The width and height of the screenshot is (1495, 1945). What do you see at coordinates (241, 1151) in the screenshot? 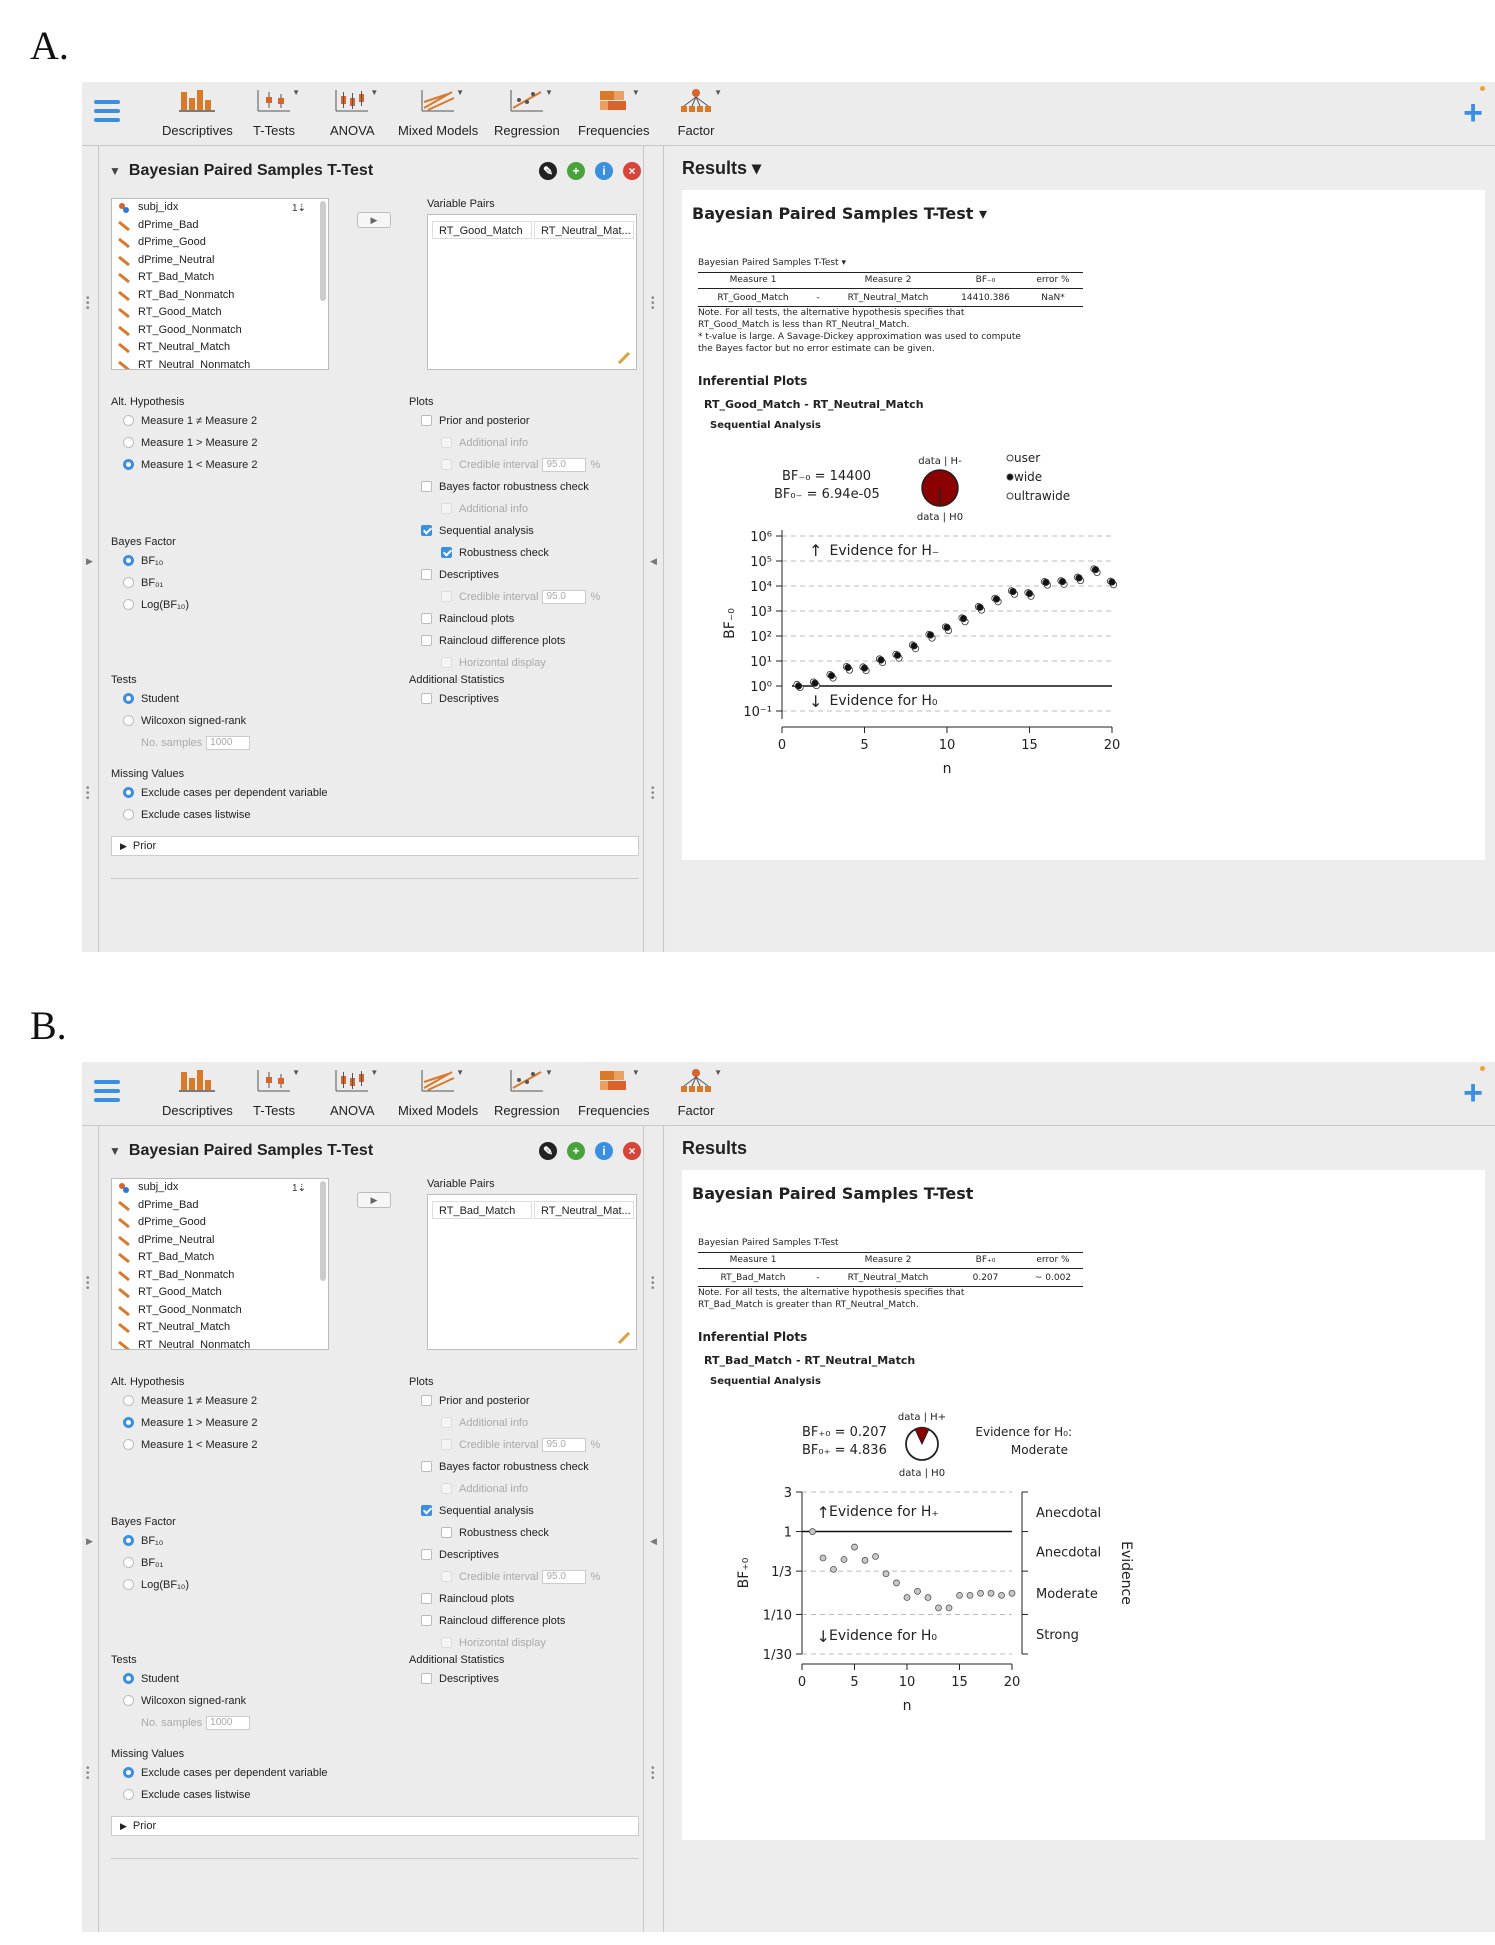
I see `analysis-title: ▼ Bayesian Paired Samples T-Test` at bounding box center [241, 1151].